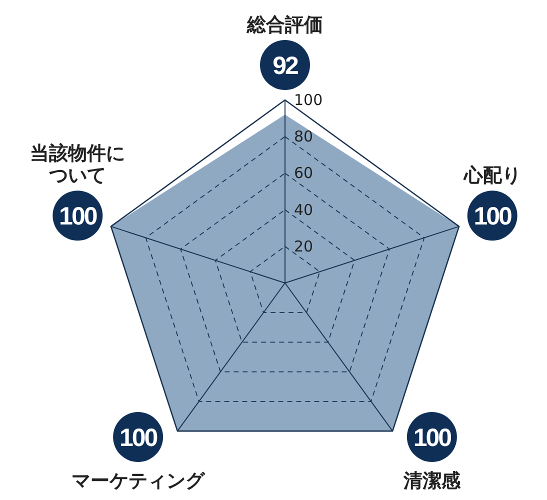 Image resolution: width=547 pixels, height=500 pixels. What do you see at coordinates (78, 164) in the screenshot?
I see `spoke-label: 当該物件について` at bounding box center [78, 164].